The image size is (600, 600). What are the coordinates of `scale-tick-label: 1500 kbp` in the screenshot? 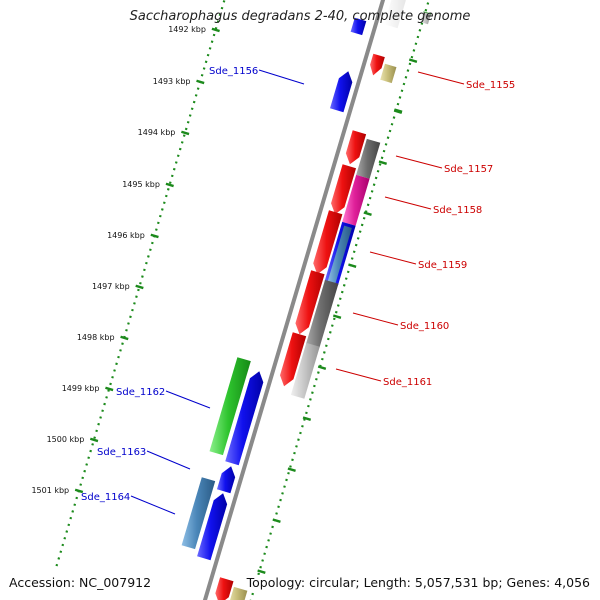 It's located at (66, 439).